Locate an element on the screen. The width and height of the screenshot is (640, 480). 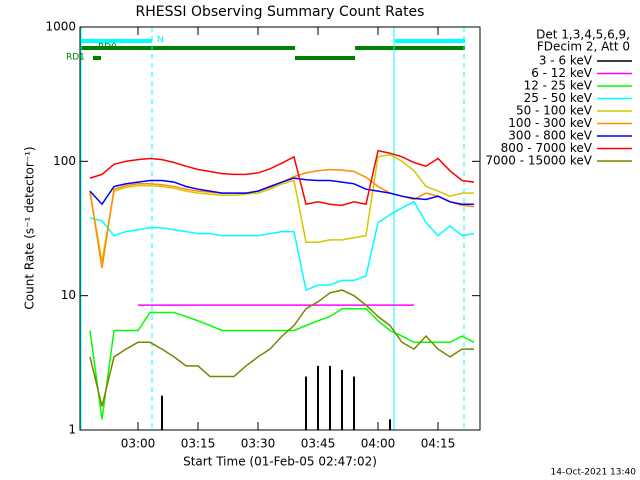
flag-label: RD0 is located at coordinates (107, 48).